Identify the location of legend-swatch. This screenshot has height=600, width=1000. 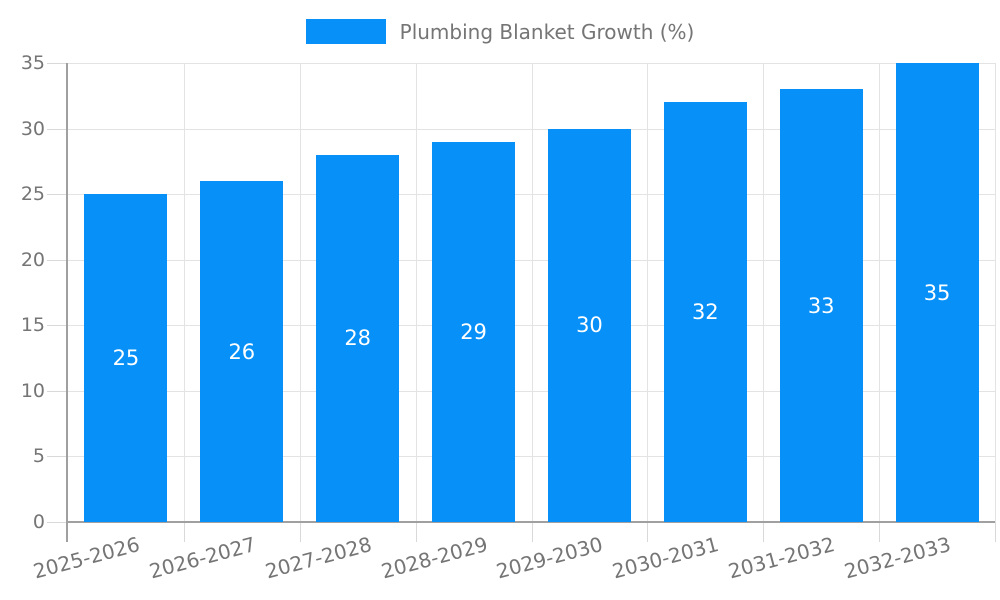
(345, 31).